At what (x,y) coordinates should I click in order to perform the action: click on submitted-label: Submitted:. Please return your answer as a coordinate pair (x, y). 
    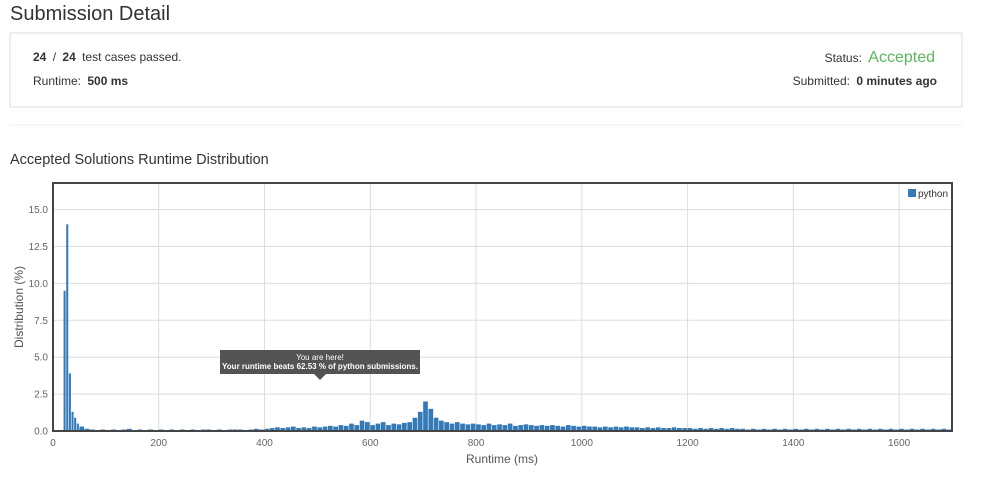
    Looking at the image, I should click on (821, 81).